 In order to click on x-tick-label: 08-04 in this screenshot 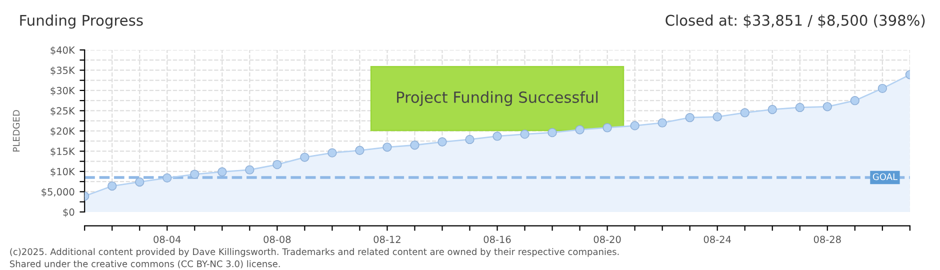, I will do `click(167, 240)`.